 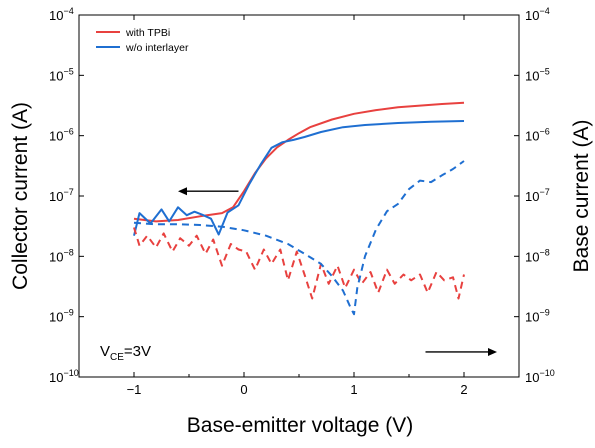 I want to click on y-tick-label-right: 10⁻⁷, so click(x=537, y=195).